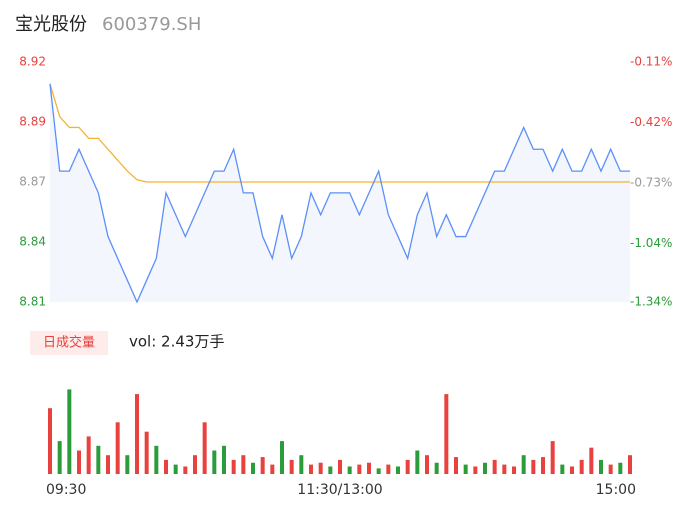  Describe the element at coordinates (651, 302) in the screenshot. I see `y2-tick-label: -1.34%` at that location.